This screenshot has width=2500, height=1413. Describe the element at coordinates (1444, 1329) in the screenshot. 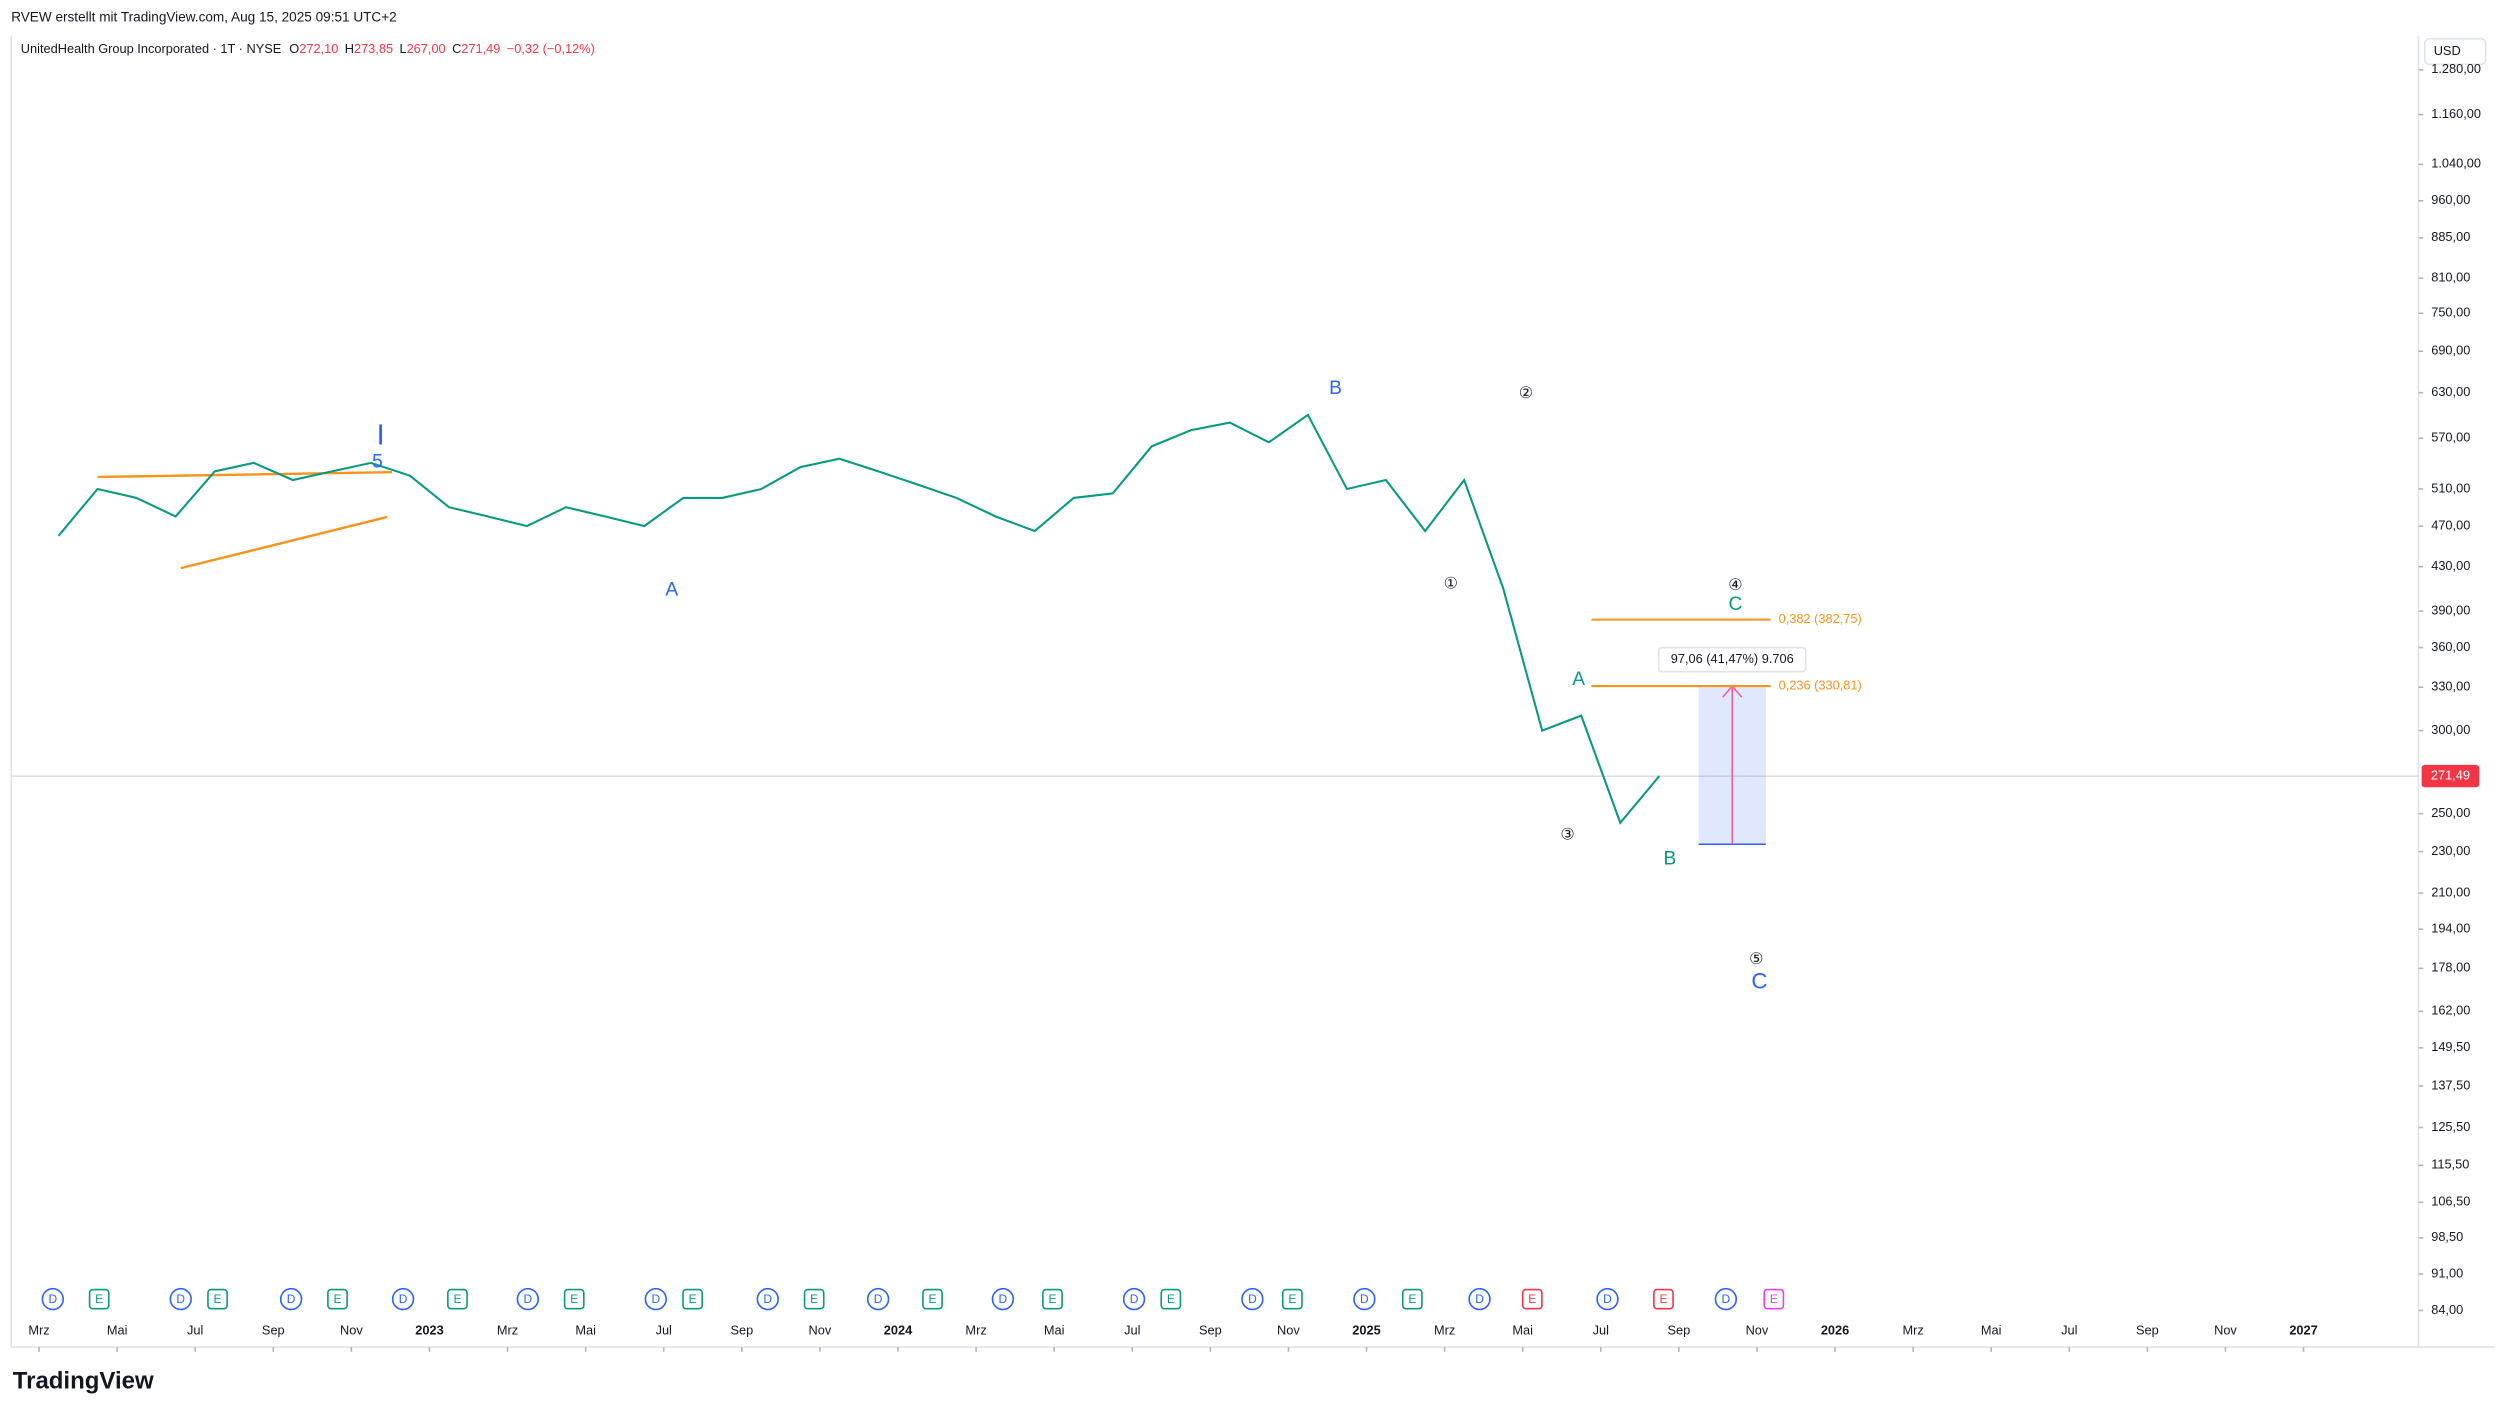

I see `x-tick-label: Mrz` at that location.